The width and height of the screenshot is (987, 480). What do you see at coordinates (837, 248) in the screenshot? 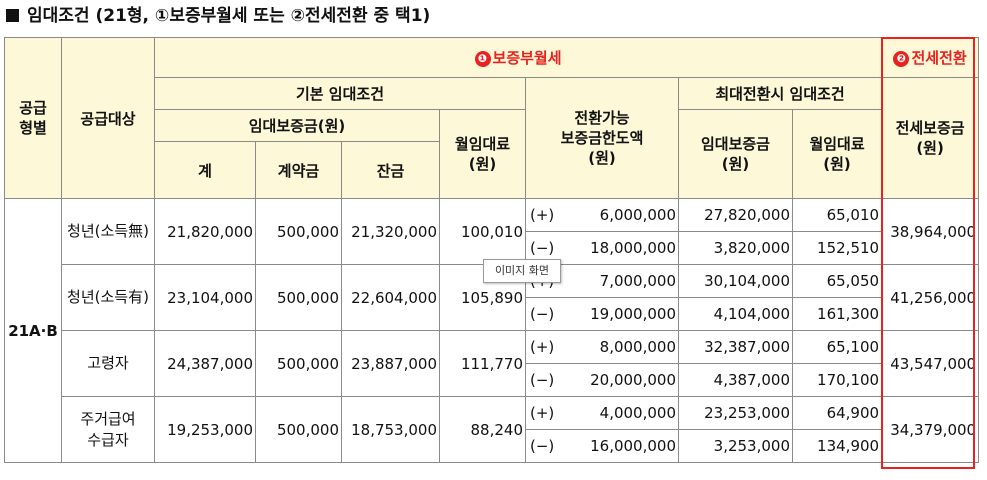
I see `max-rent-cell: 152,510` at bounding box center [837, 248].